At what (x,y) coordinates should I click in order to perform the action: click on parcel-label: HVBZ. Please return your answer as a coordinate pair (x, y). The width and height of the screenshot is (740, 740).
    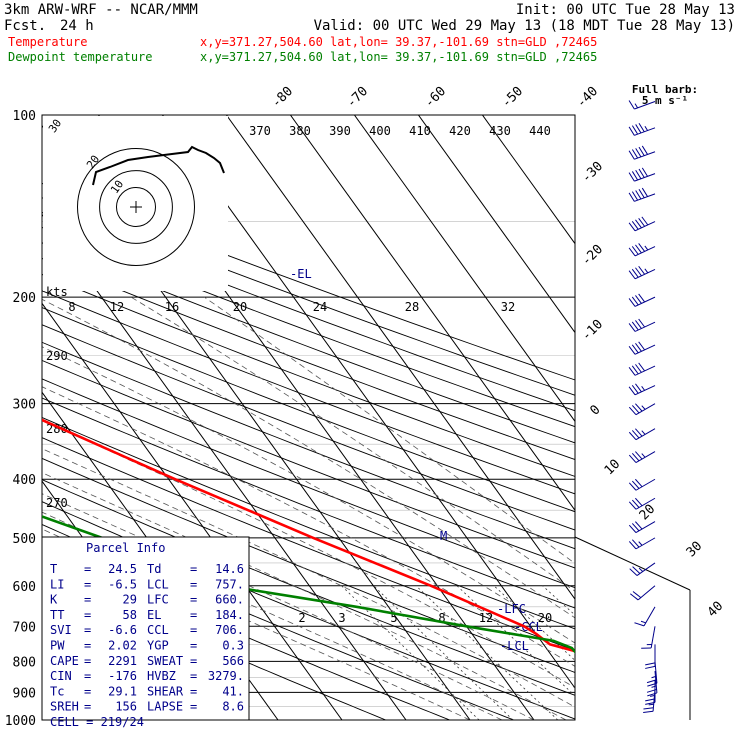
    Looking at the image, I should click on (161, 676).